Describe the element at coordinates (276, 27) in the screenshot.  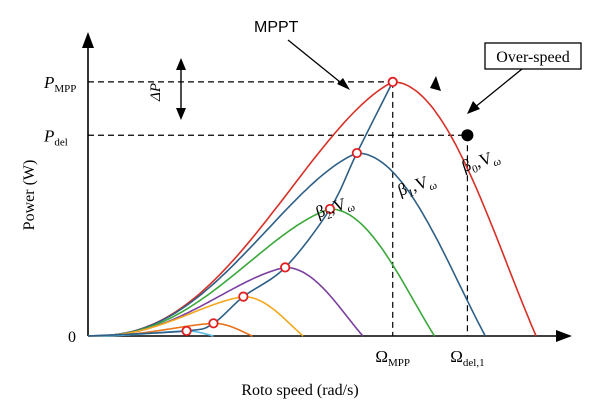
I see `mppt-label: MPPT` at that location.